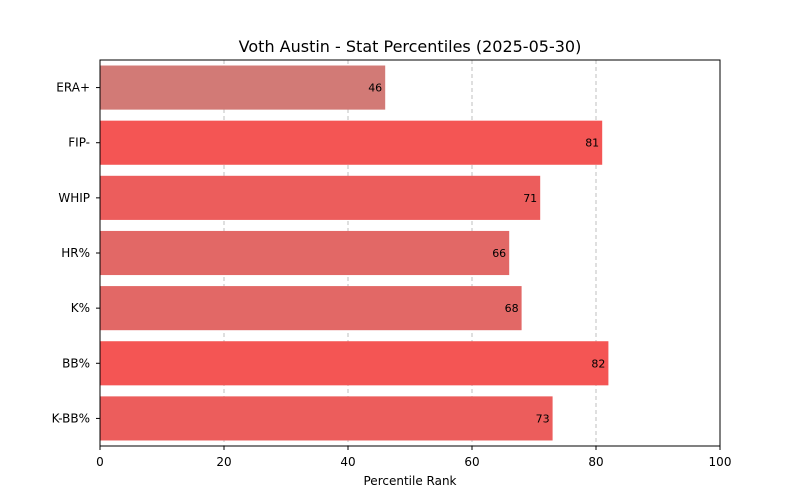  I want to click on bar-k-bb, so click(326, 418).